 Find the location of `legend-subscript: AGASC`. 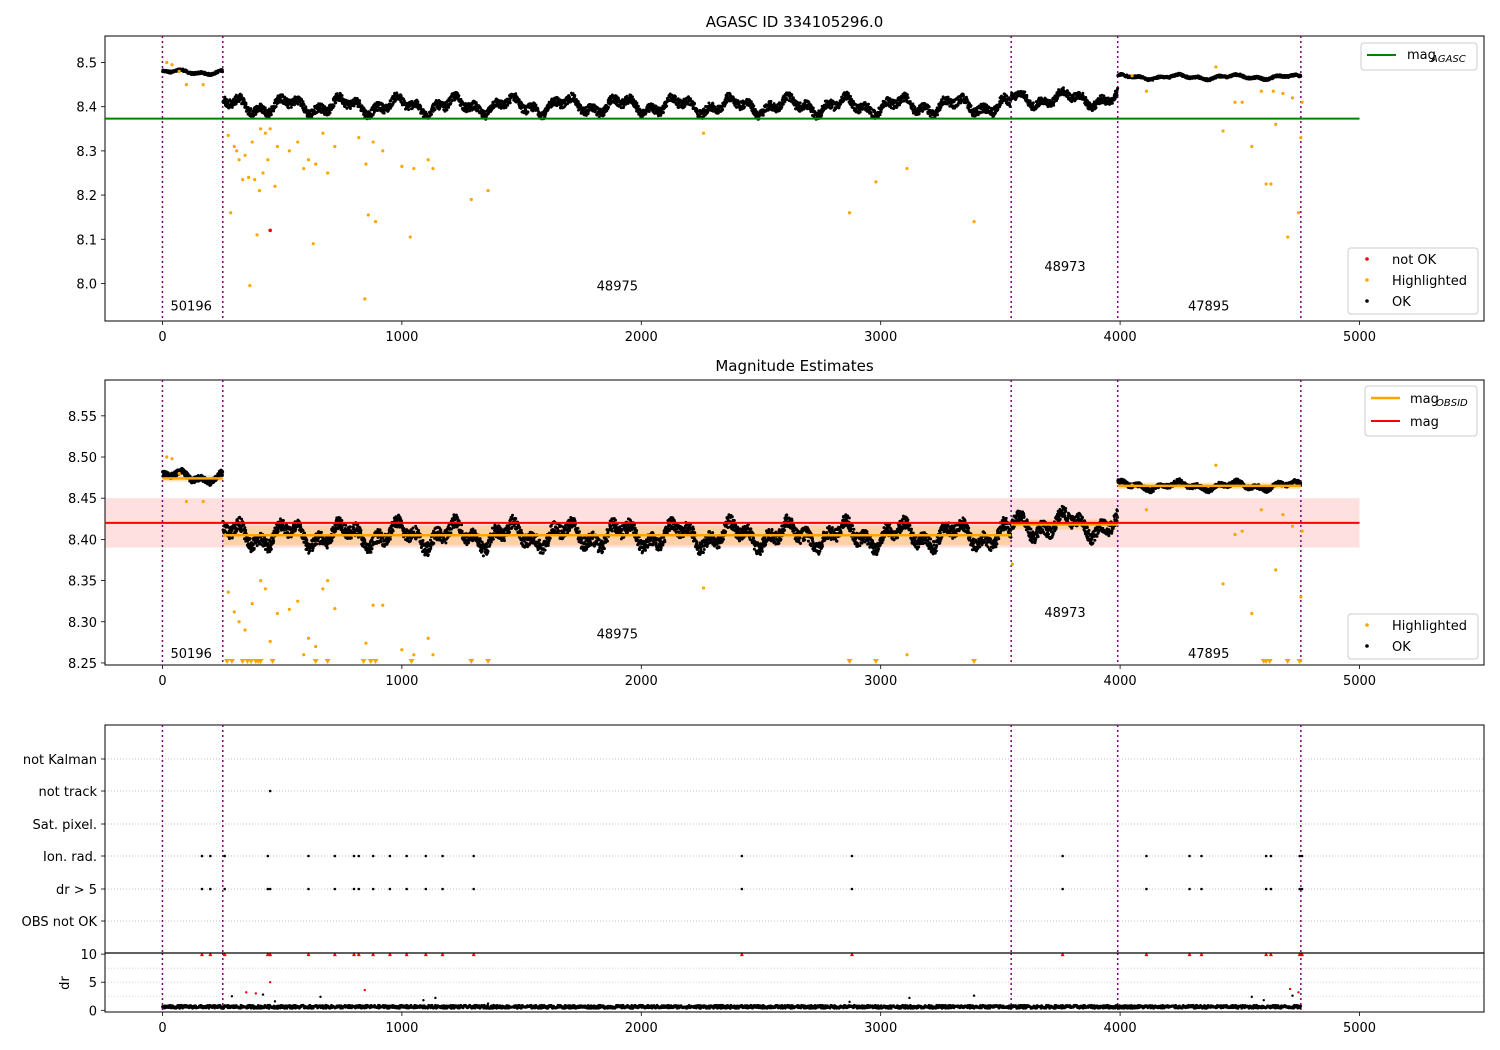

legend-subscript: AGASC is located at coordinates (1448, 59).